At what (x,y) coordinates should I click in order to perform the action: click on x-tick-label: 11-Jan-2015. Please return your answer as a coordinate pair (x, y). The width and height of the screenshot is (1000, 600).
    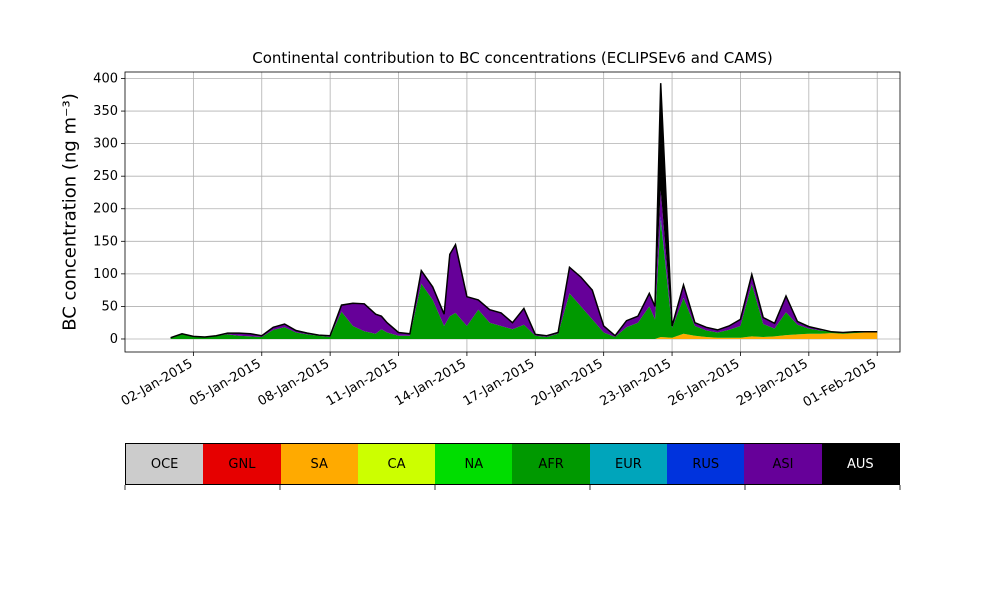
    Looking at the image, I should click on (362, 382).